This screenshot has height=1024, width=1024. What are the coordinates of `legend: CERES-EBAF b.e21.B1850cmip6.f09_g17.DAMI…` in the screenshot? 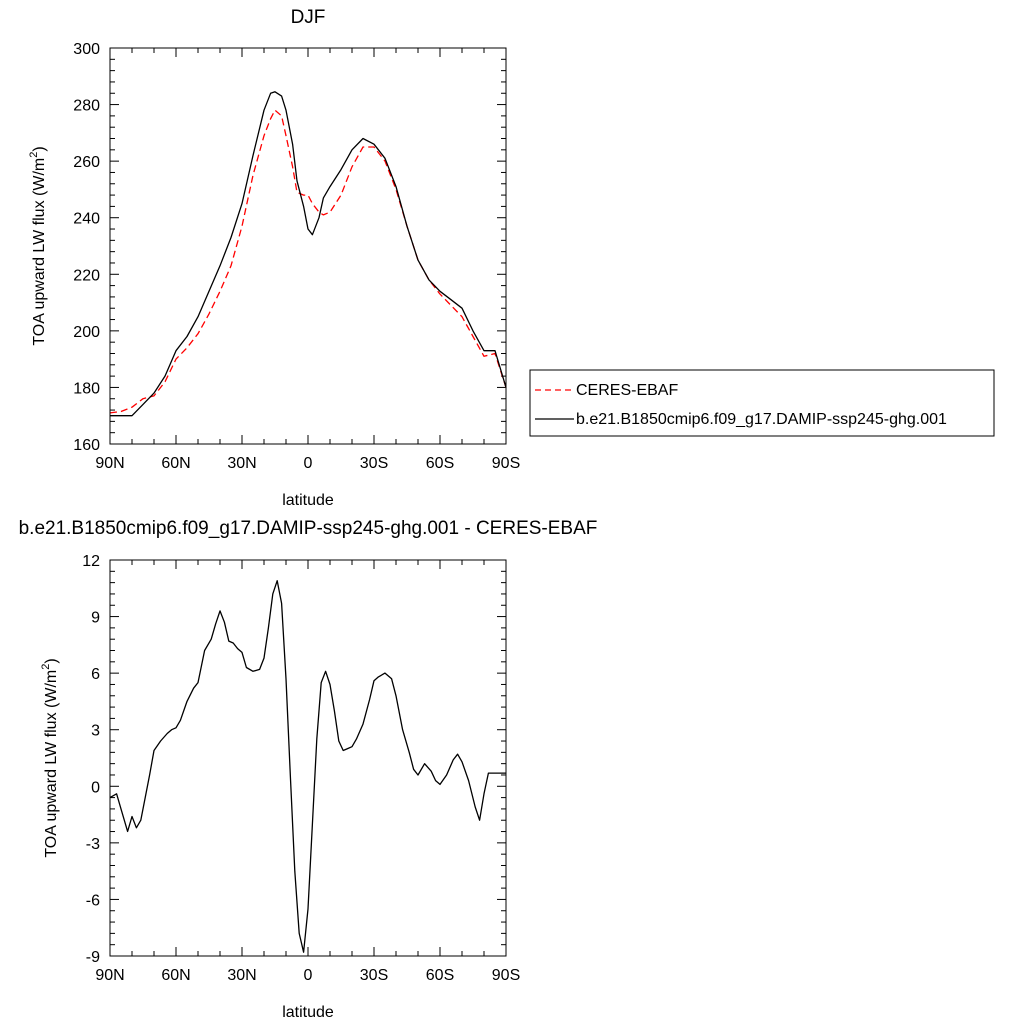 It's located at (762, 403).